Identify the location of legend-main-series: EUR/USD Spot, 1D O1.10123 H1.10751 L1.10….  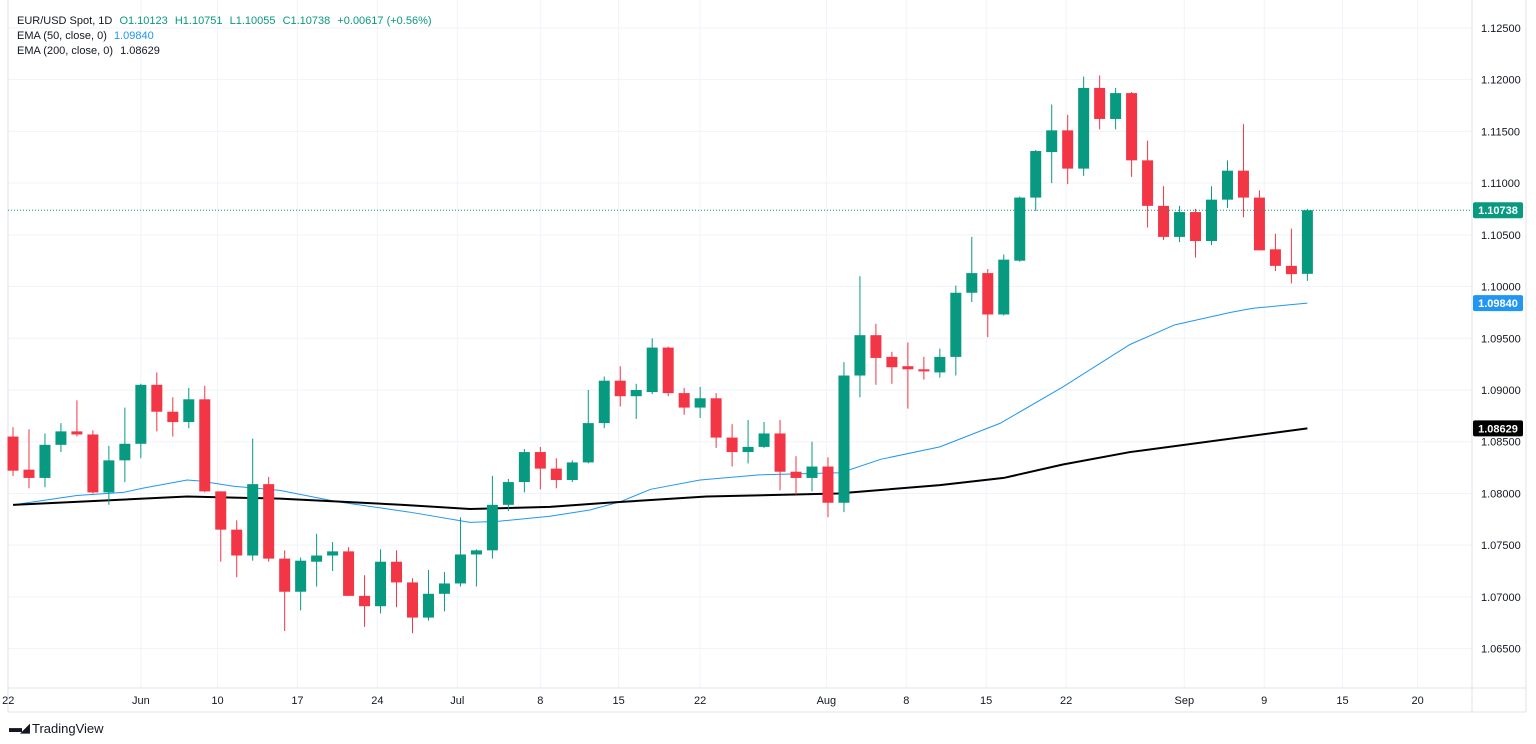
(226, 21).